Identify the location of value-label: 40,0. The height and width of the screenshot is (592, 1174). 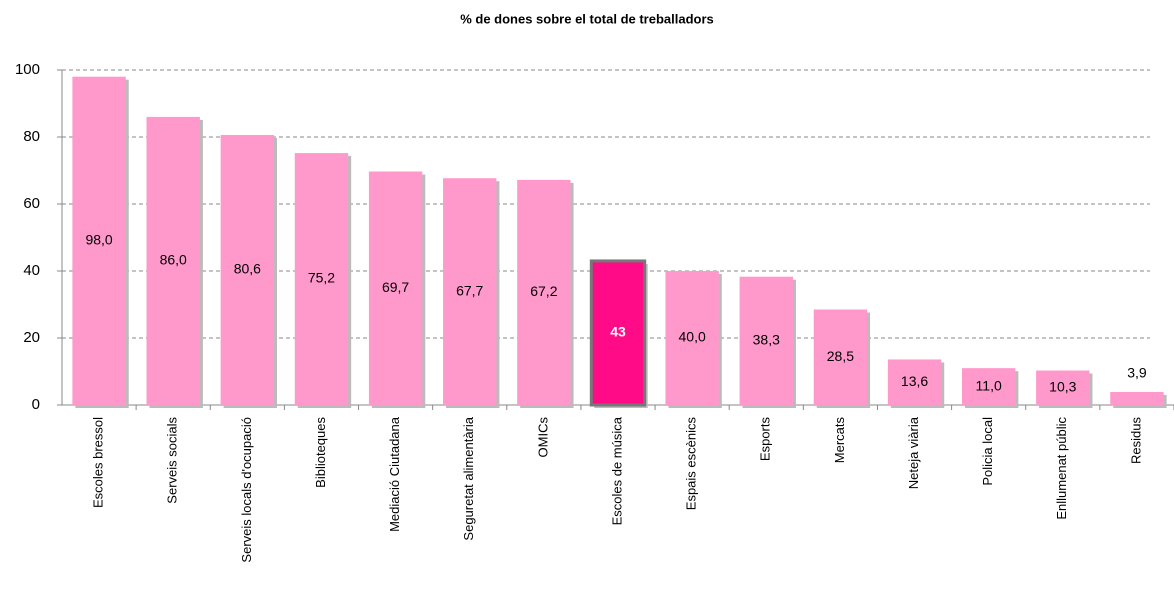
(692, 337).